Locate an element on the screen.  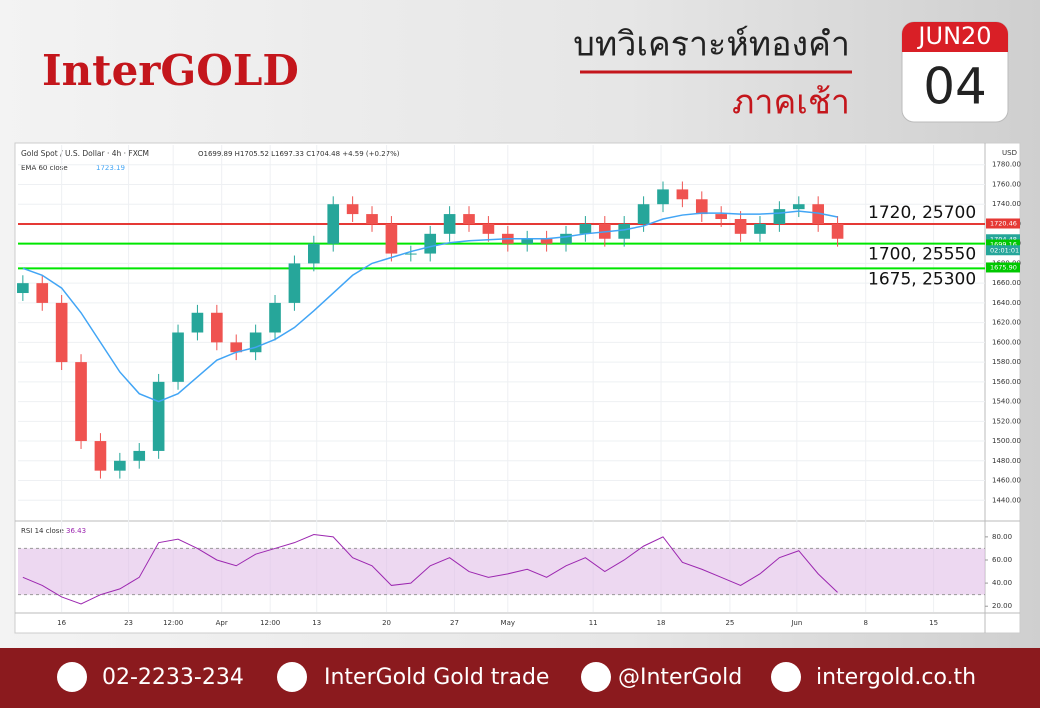
rsi-line is located at coordinates (430, 569).